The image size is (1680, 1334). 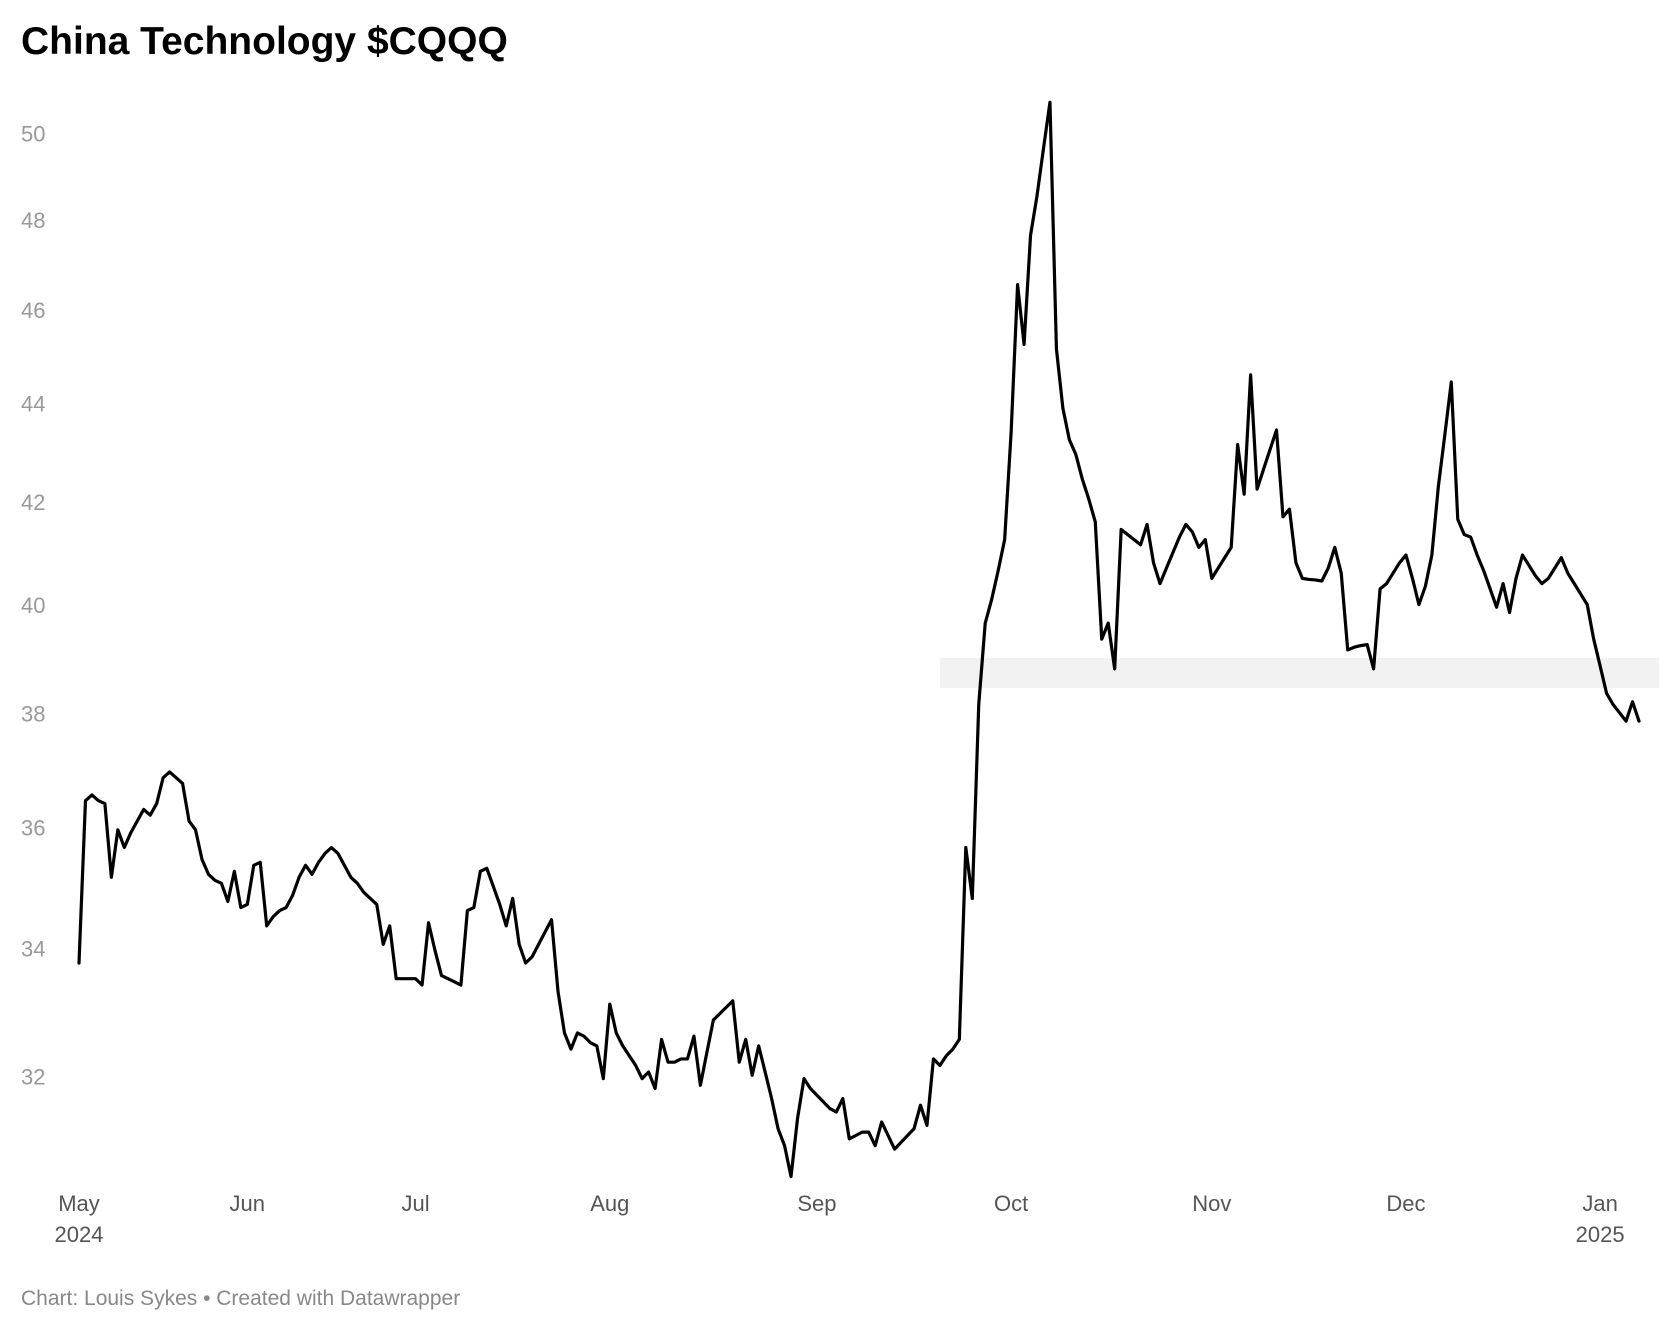 What do you see at coordinates (33, 948) in the screenshot?
I see `y-tick-label: 34` at bounding box center [33, 948].